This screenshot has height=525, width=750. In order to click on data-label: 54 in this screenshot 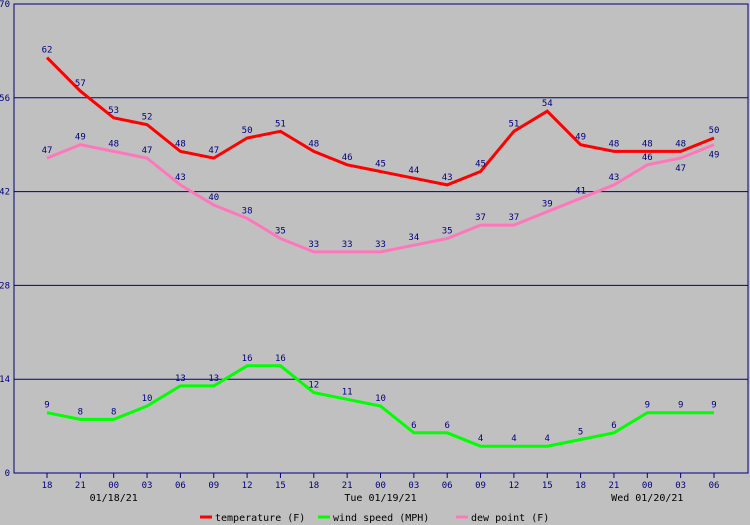, I will do `click(547, 104)`.